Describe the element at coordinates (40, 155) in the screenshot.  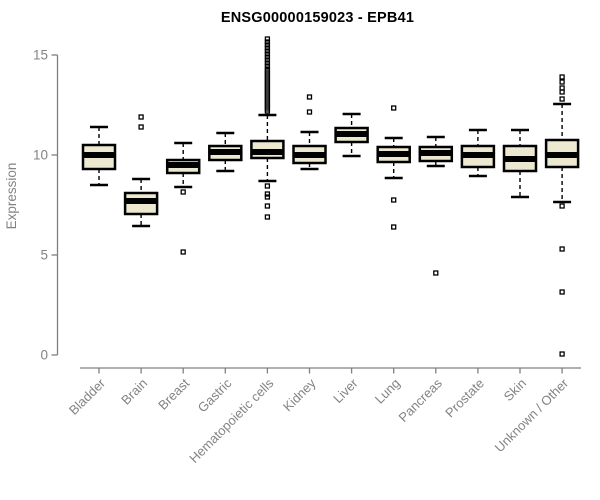
I see `y-tick-label: 10` at that location.